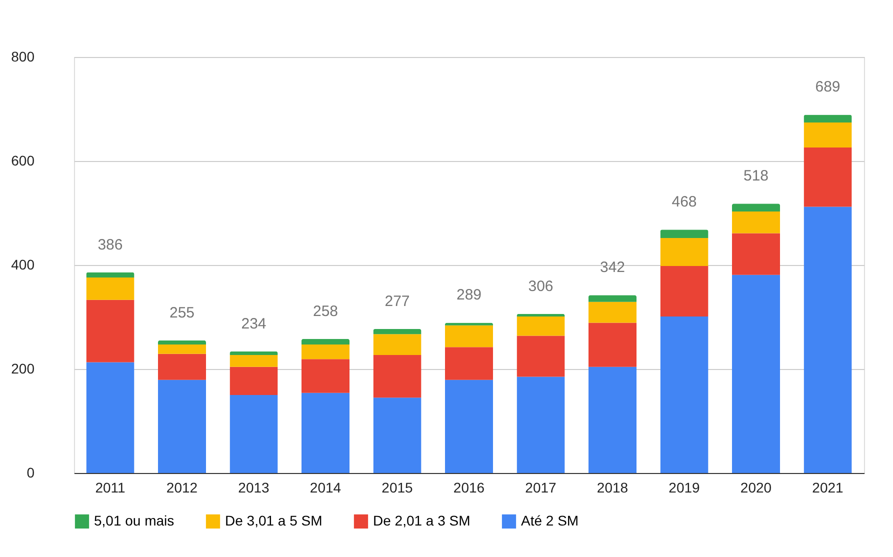 The height and width of the screenshot is (557, 893). I want to click on total-label: 518, so click(756, 176).